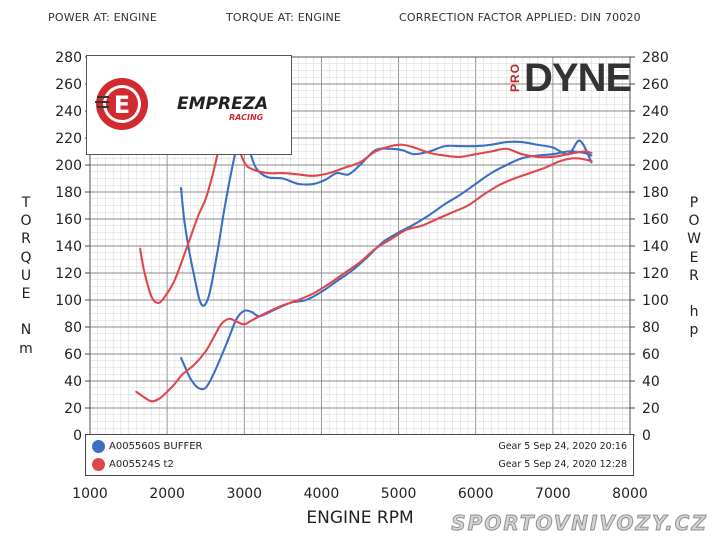 The height and width of the screenshot is (538, 720). Describe the element at coordinates (562, 464) in the screenshot. I see `legend-info-2: Gear 5 Sep 24, 2020 12:28` at that location.